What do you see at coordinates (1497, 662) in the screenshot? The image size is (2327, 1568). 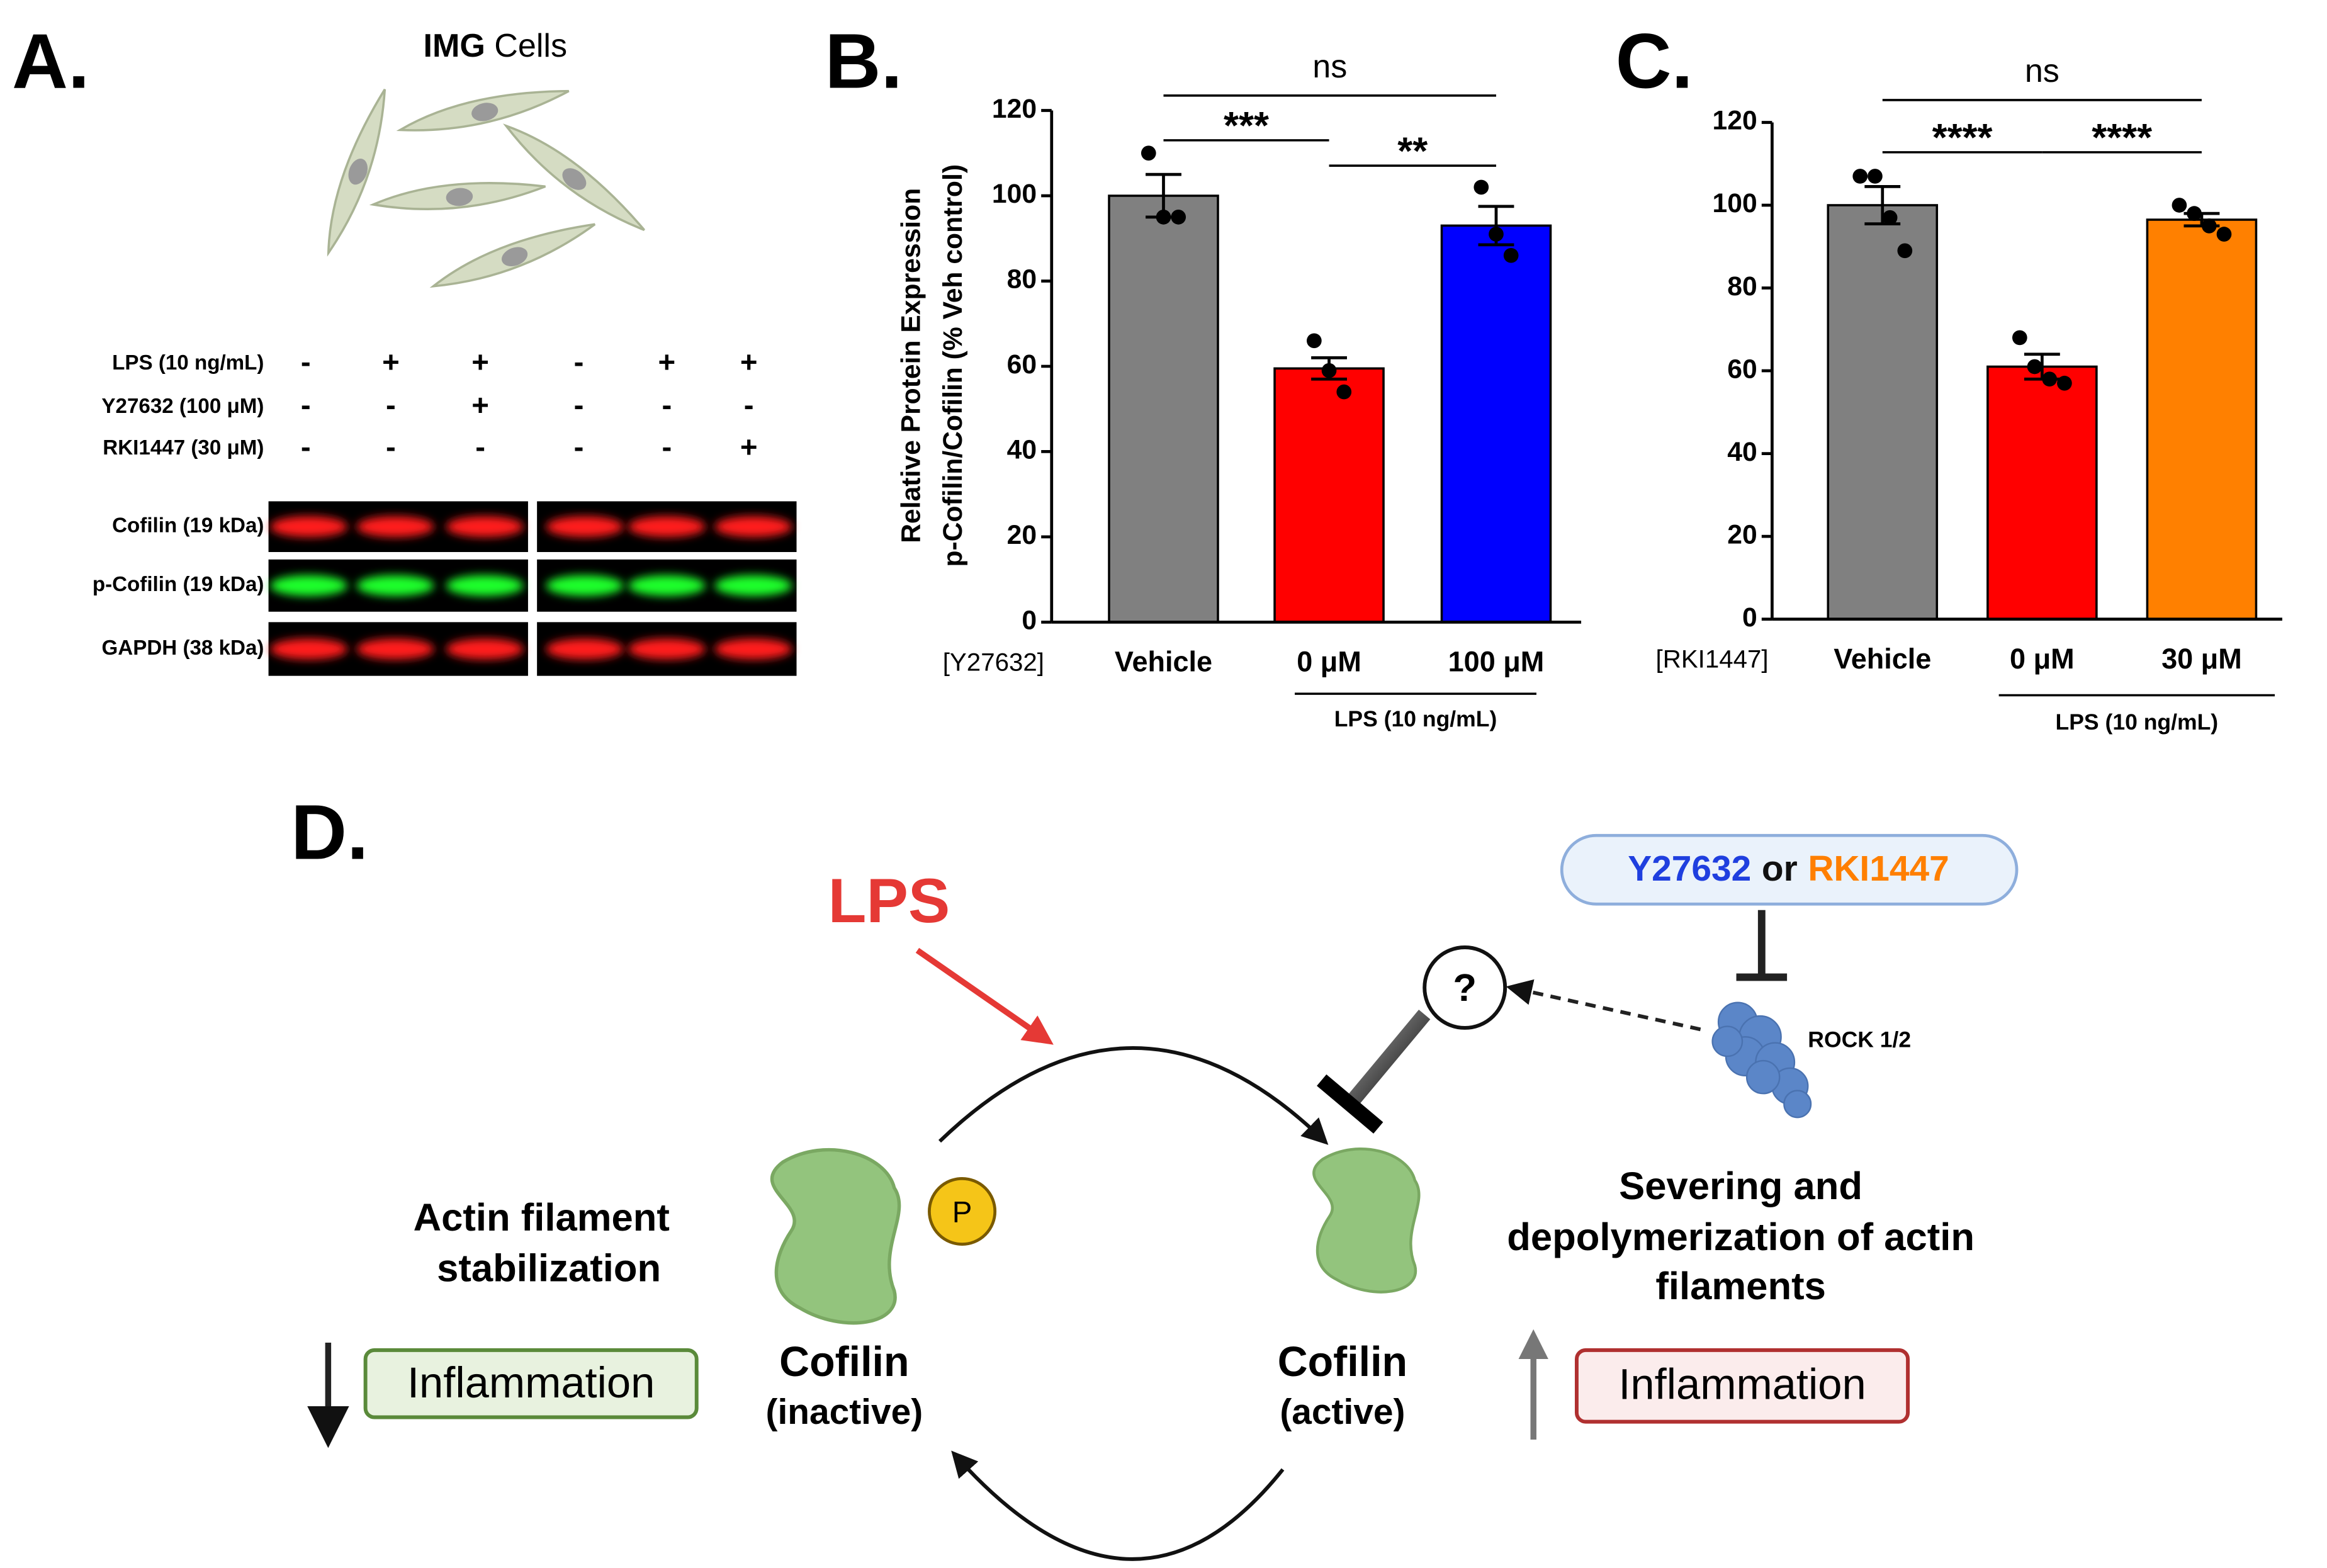 I see `x-tick-label: 100 μM` at bounding box center [1497, 662].